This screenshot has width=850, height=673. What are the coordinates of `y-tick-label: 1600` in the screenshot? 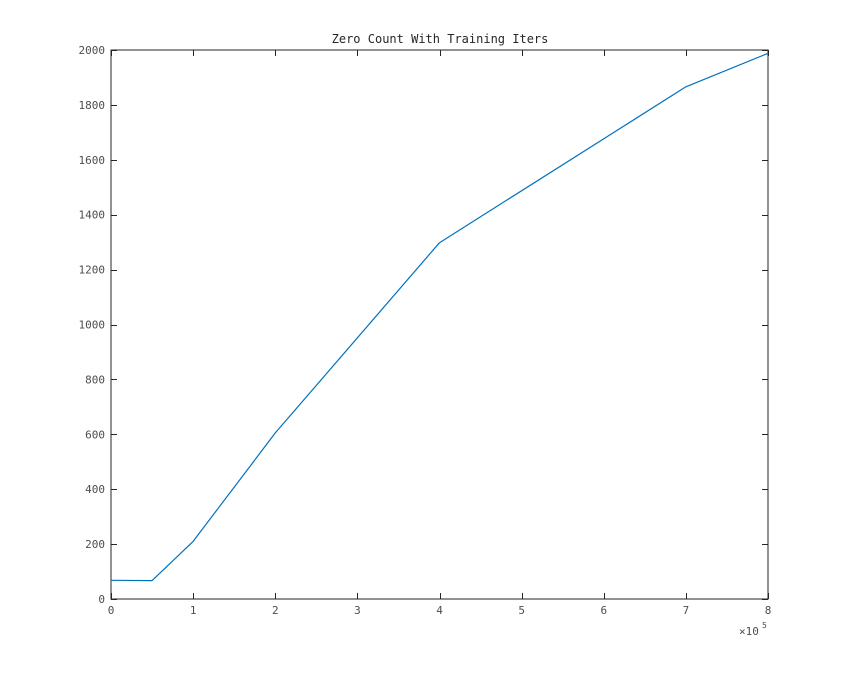 It's located at (92, 160).